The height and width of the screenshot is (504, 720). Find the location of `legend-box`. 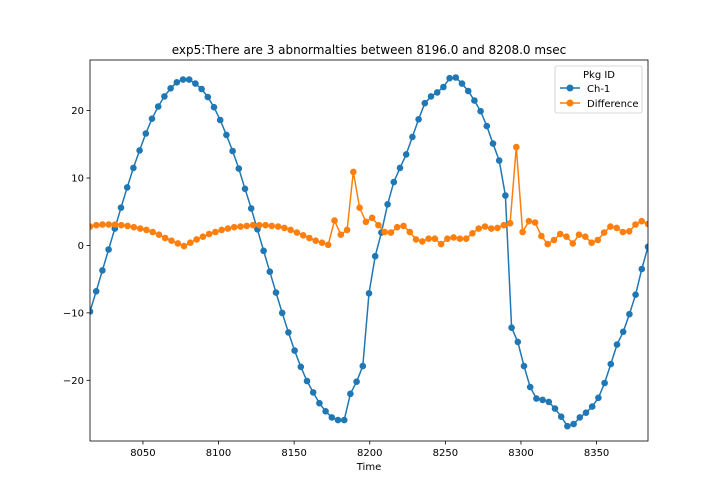

legend-box is located at coordinates (598, 89).